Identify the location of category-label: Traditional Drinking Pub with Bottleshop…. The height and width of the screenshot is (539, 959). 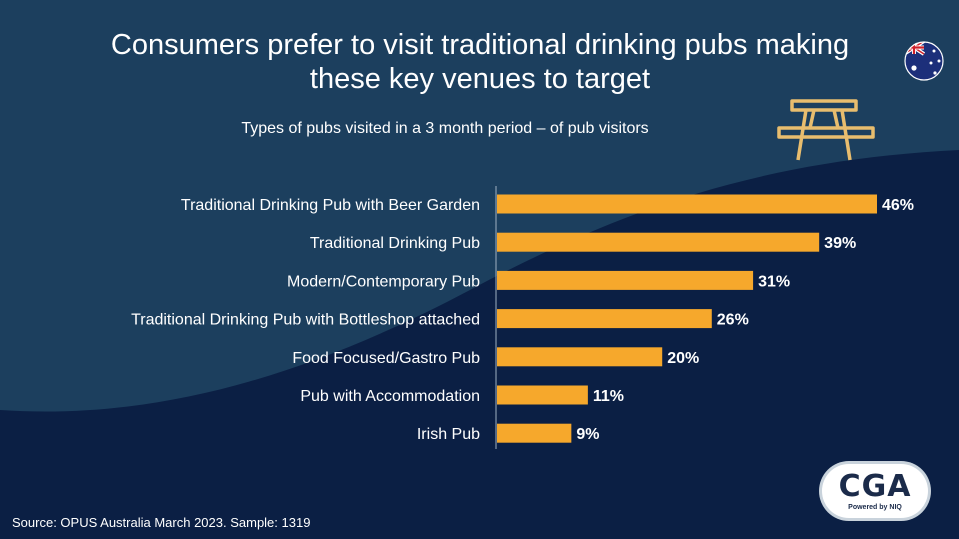
(305, 320).